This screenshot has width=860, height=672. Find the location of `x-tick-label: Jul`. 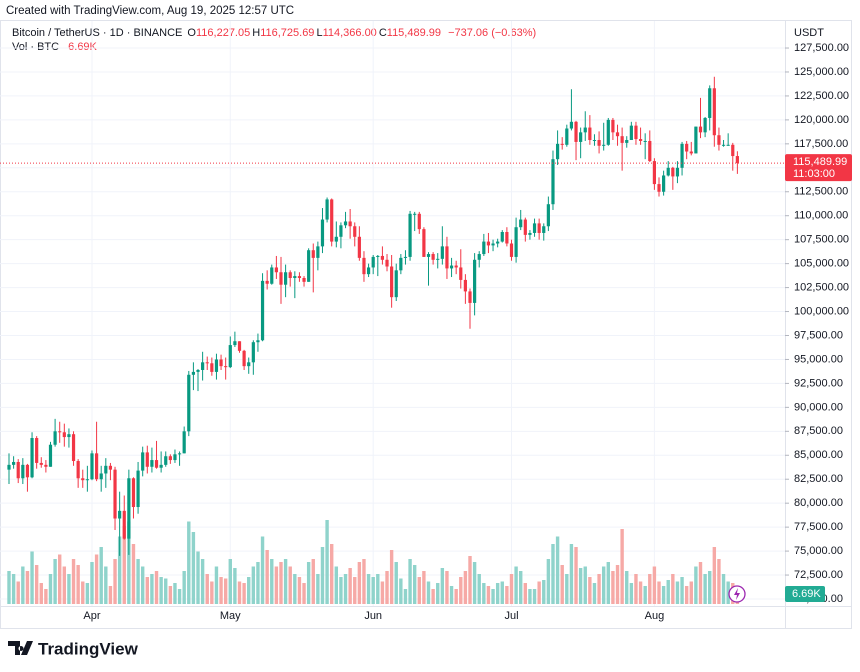

x-tick-label: Jul is located at coordinates (511, 616).